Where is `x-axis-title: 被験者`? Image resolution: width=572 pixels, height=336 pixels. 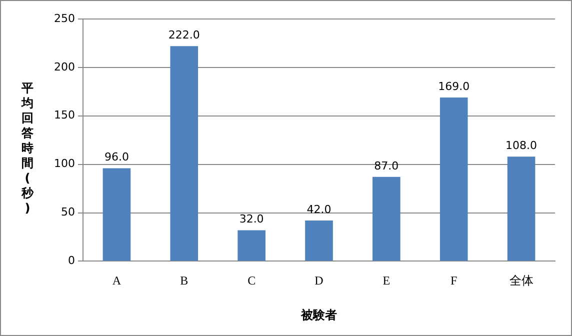
x-axis-title: 被験者 is located at coordinates (318, 315).